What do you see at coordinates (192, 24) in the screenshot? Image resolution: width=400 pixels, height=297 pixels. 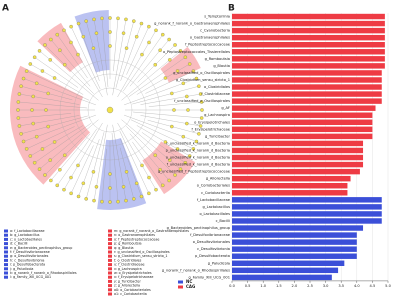 I see `y-tick-label: g_norank_f_norank_o_Gastranaerophilales` at bounding box center [192, 24].